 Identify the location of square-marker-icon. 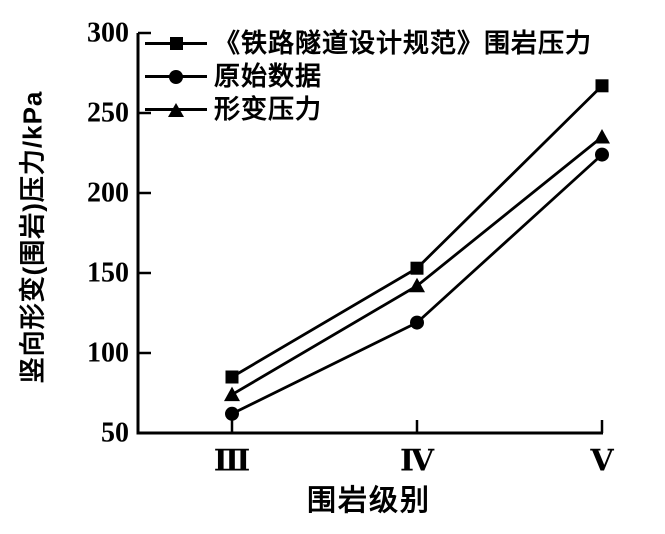
(176, 43).